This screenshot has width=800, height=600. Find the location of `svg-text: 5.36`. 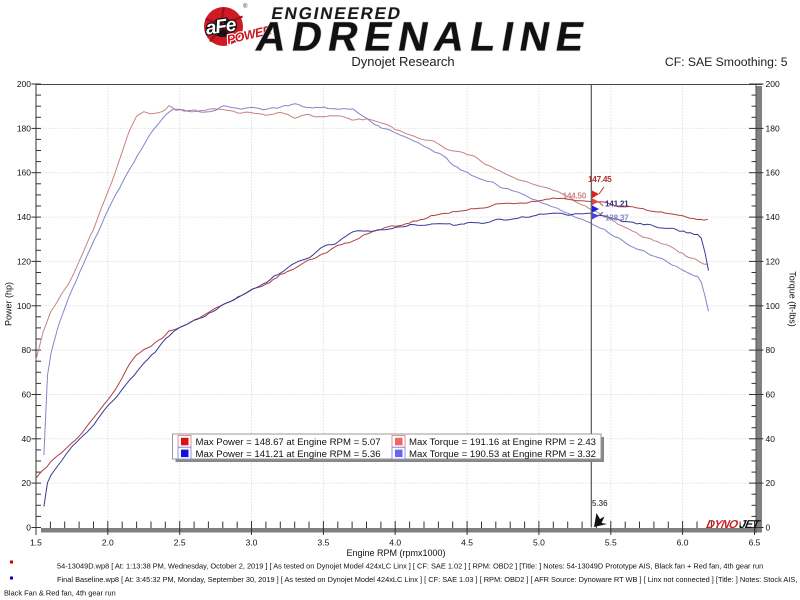

svg-text: 5.36 is located at coordinates (600, 503).